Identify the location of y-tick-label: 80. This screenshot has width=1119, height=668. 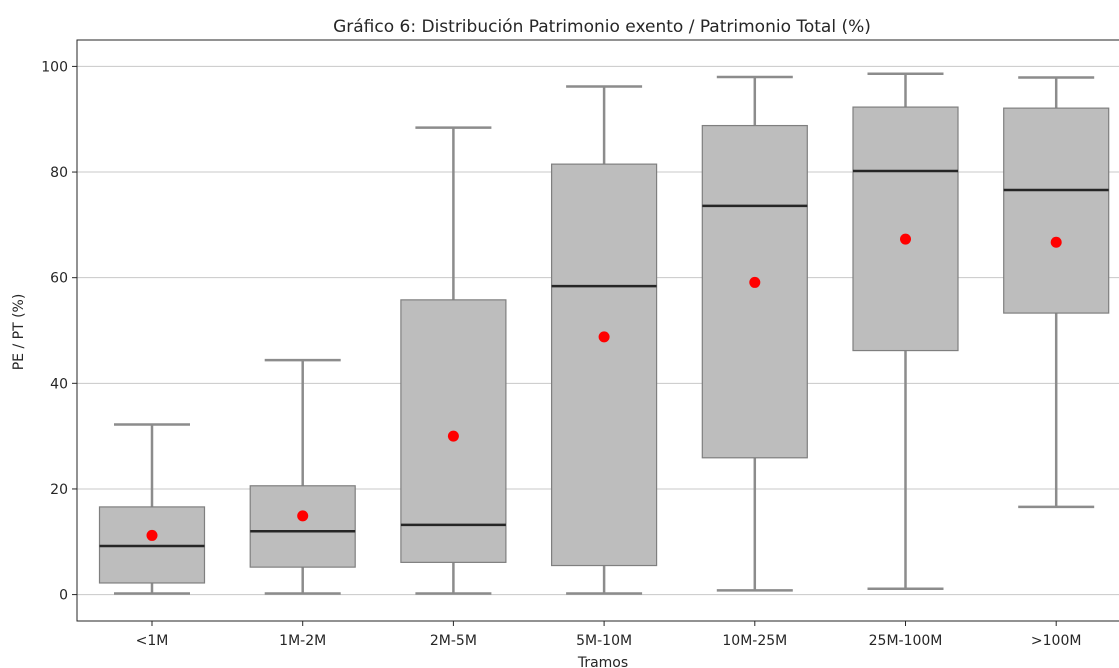
(59, 173).